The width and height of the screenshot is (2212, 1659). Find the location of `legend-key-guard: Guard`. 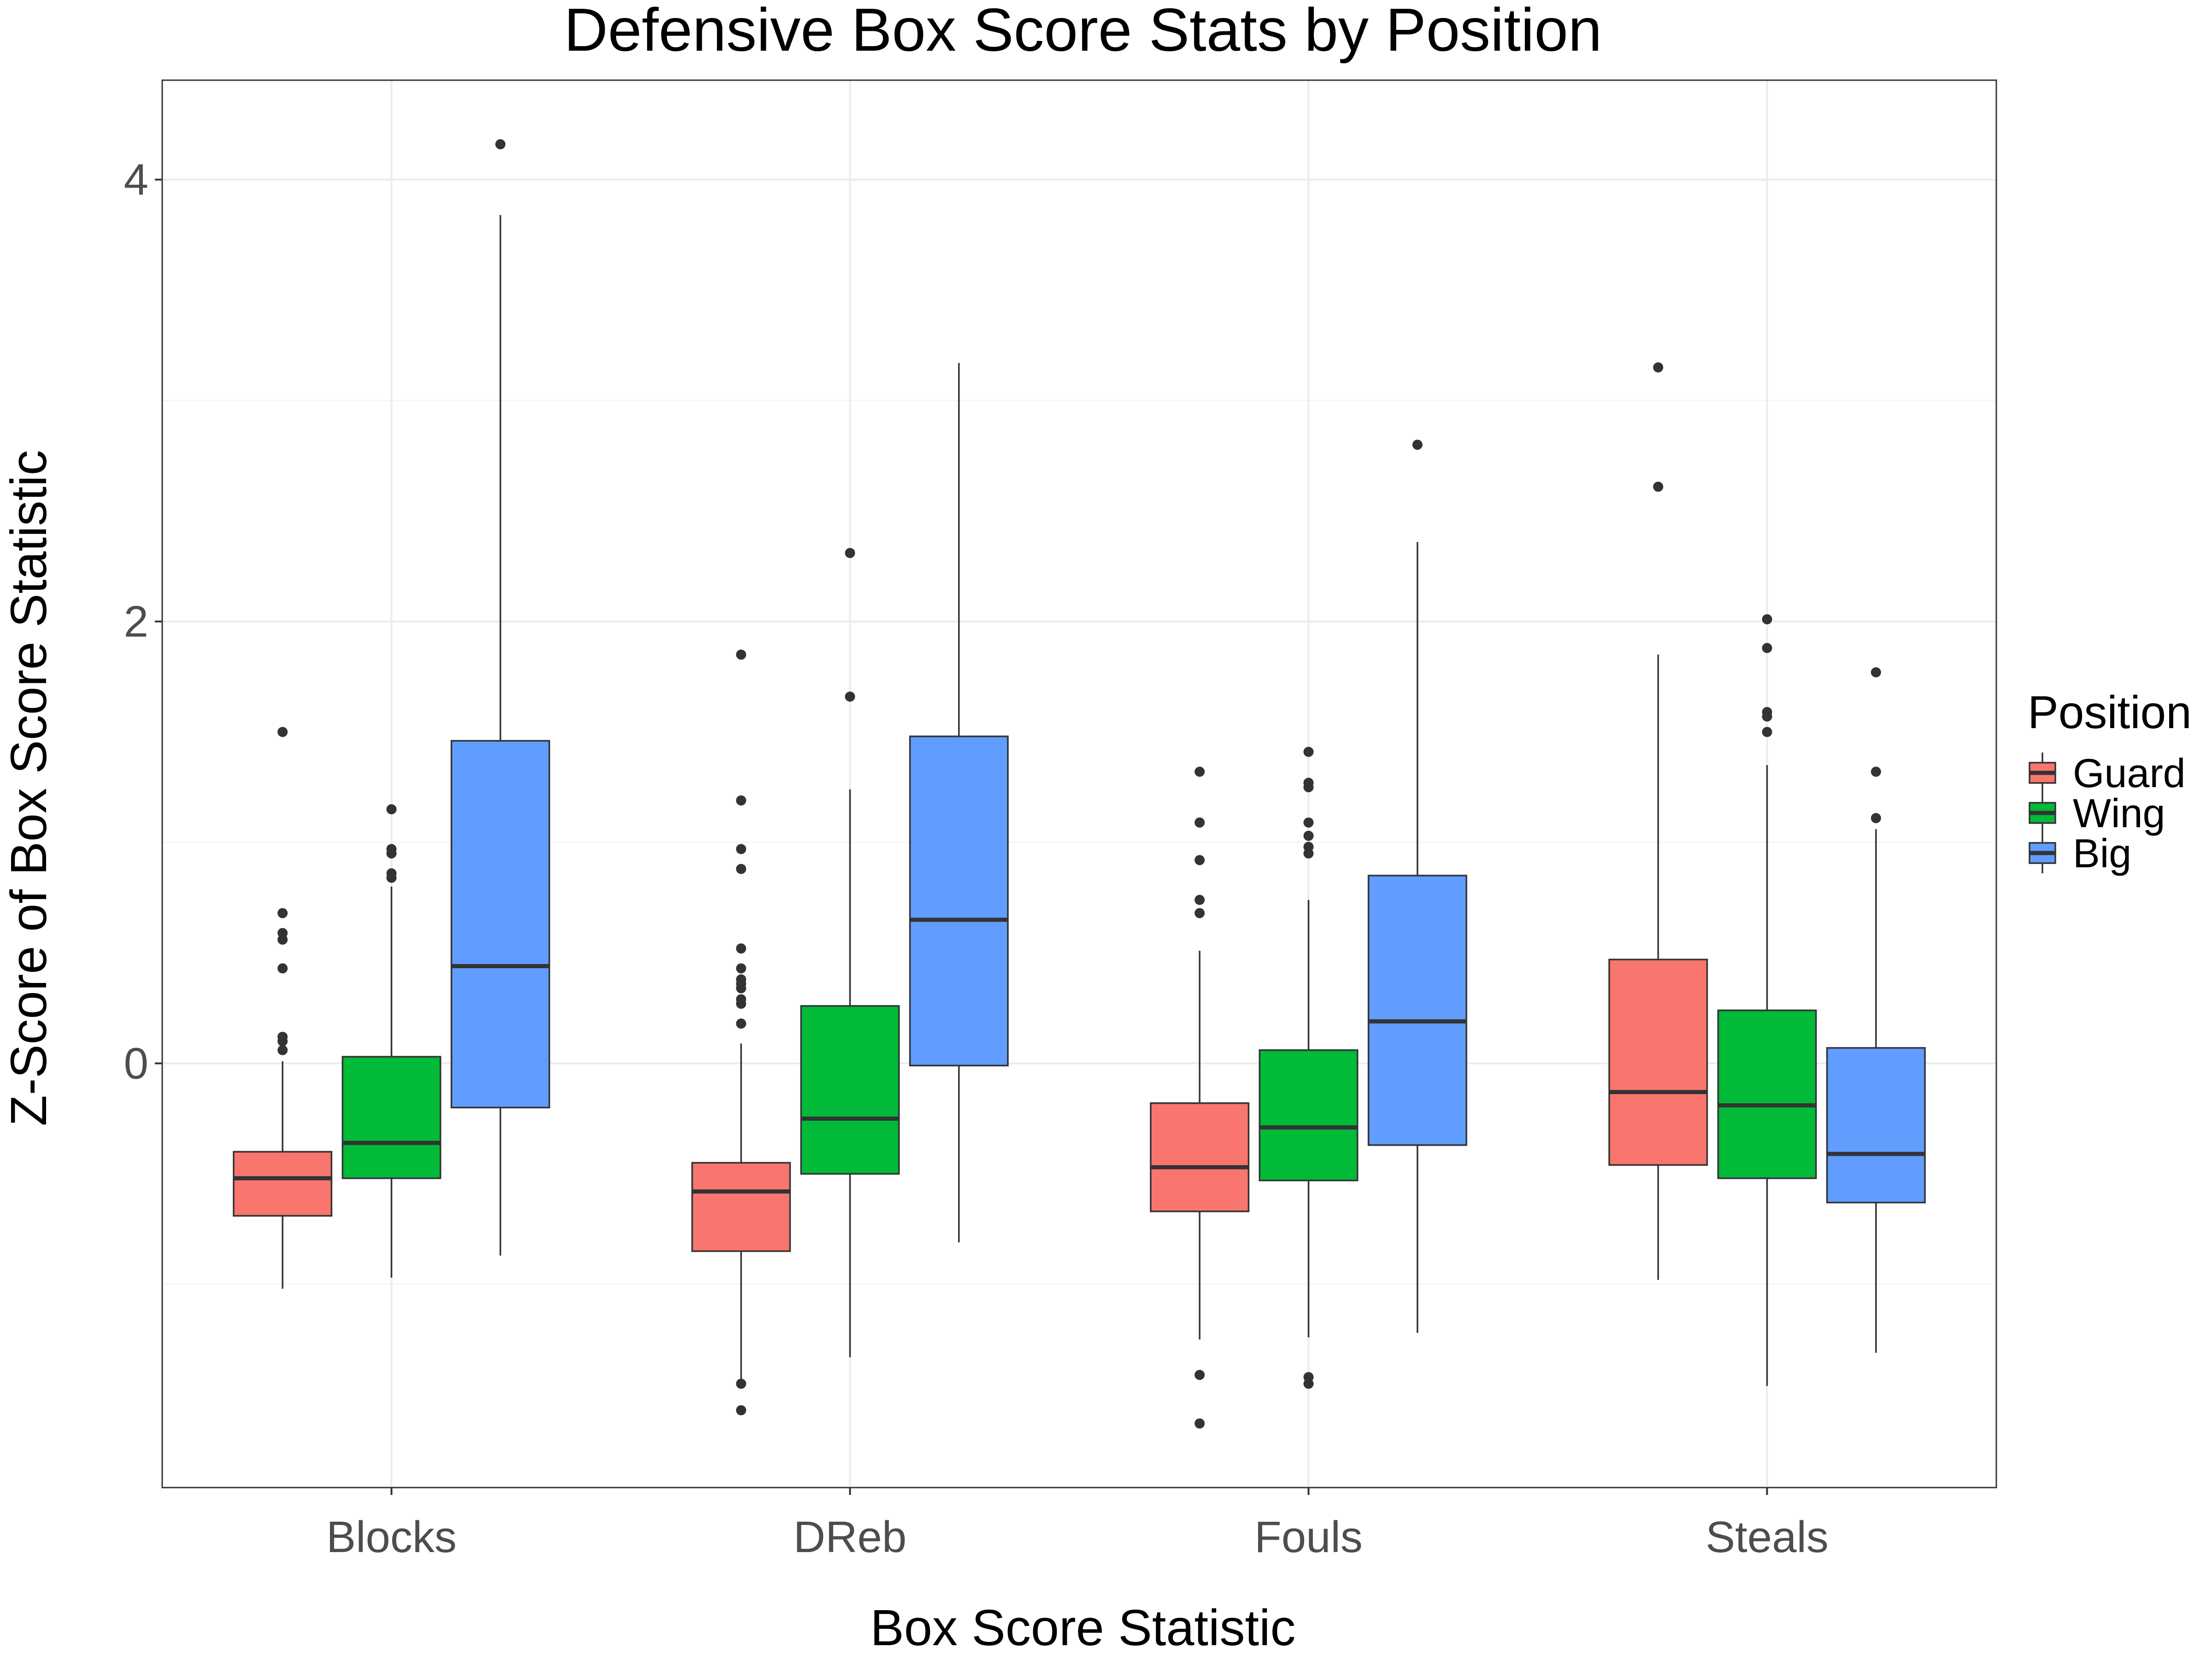

legend-key-guard: Guard is located at coordinates (2107, 773).